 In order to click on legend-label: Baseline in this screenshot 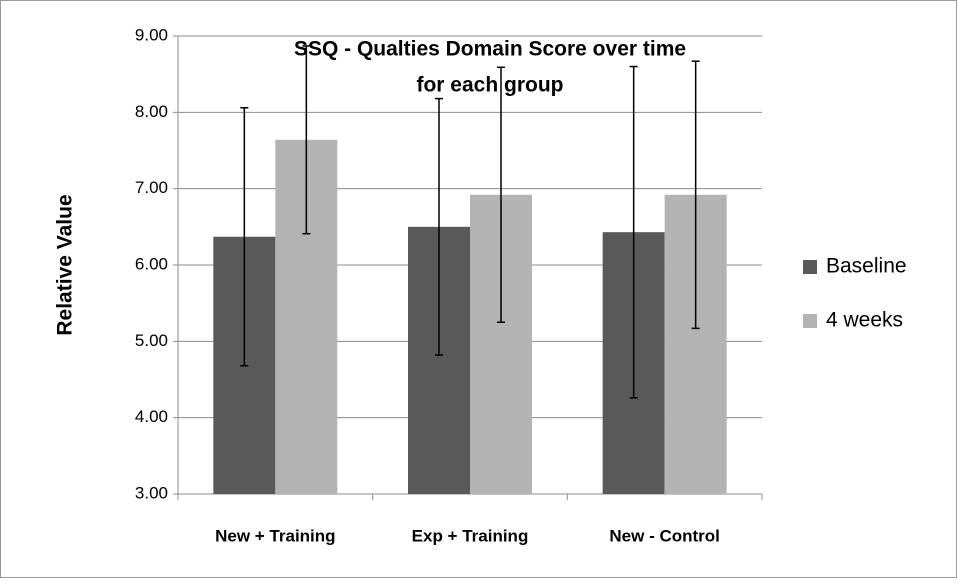, I will do `click(866, 266)`.